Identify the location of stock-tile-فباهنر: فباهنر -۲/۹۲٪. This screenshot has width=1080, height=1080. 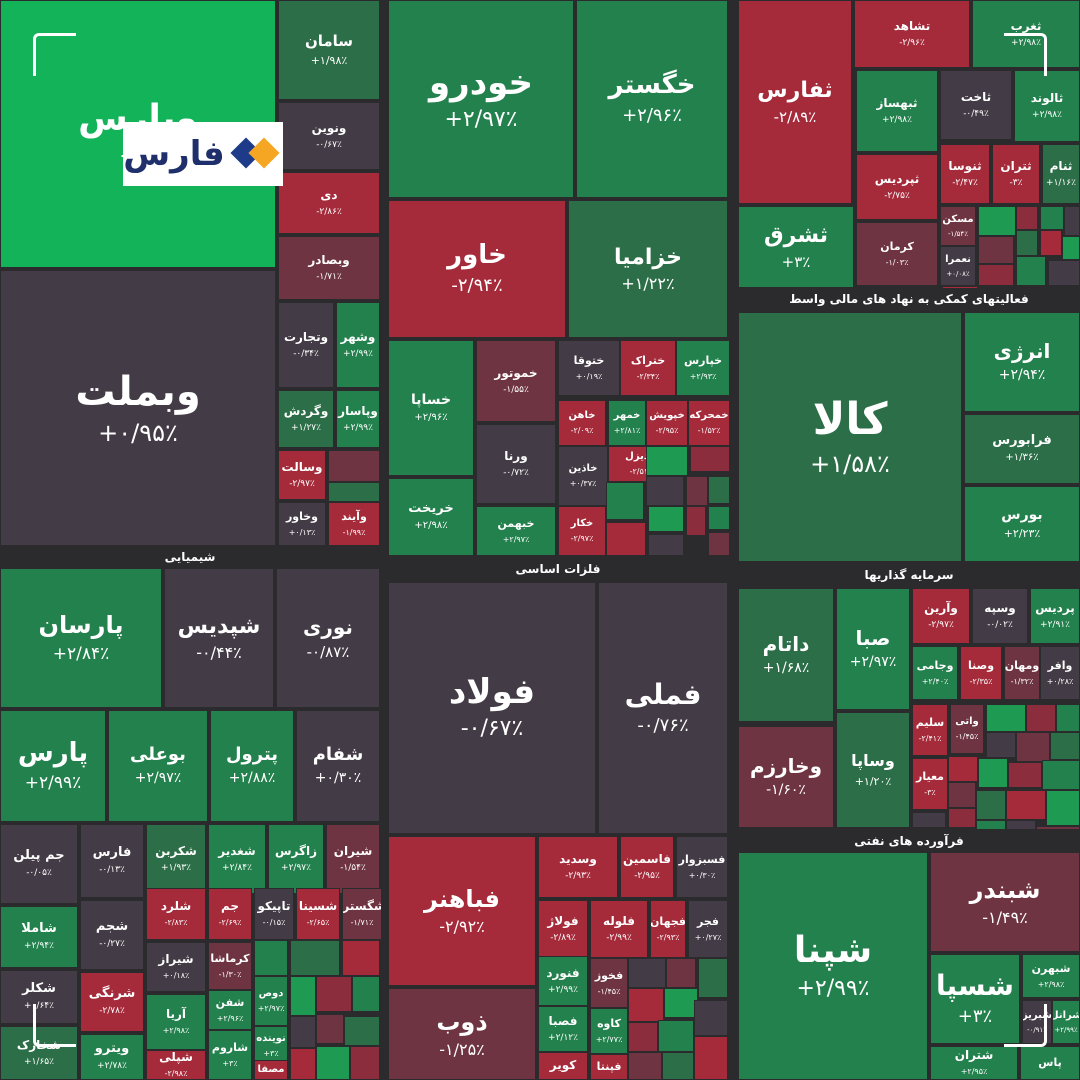
(462, 911).